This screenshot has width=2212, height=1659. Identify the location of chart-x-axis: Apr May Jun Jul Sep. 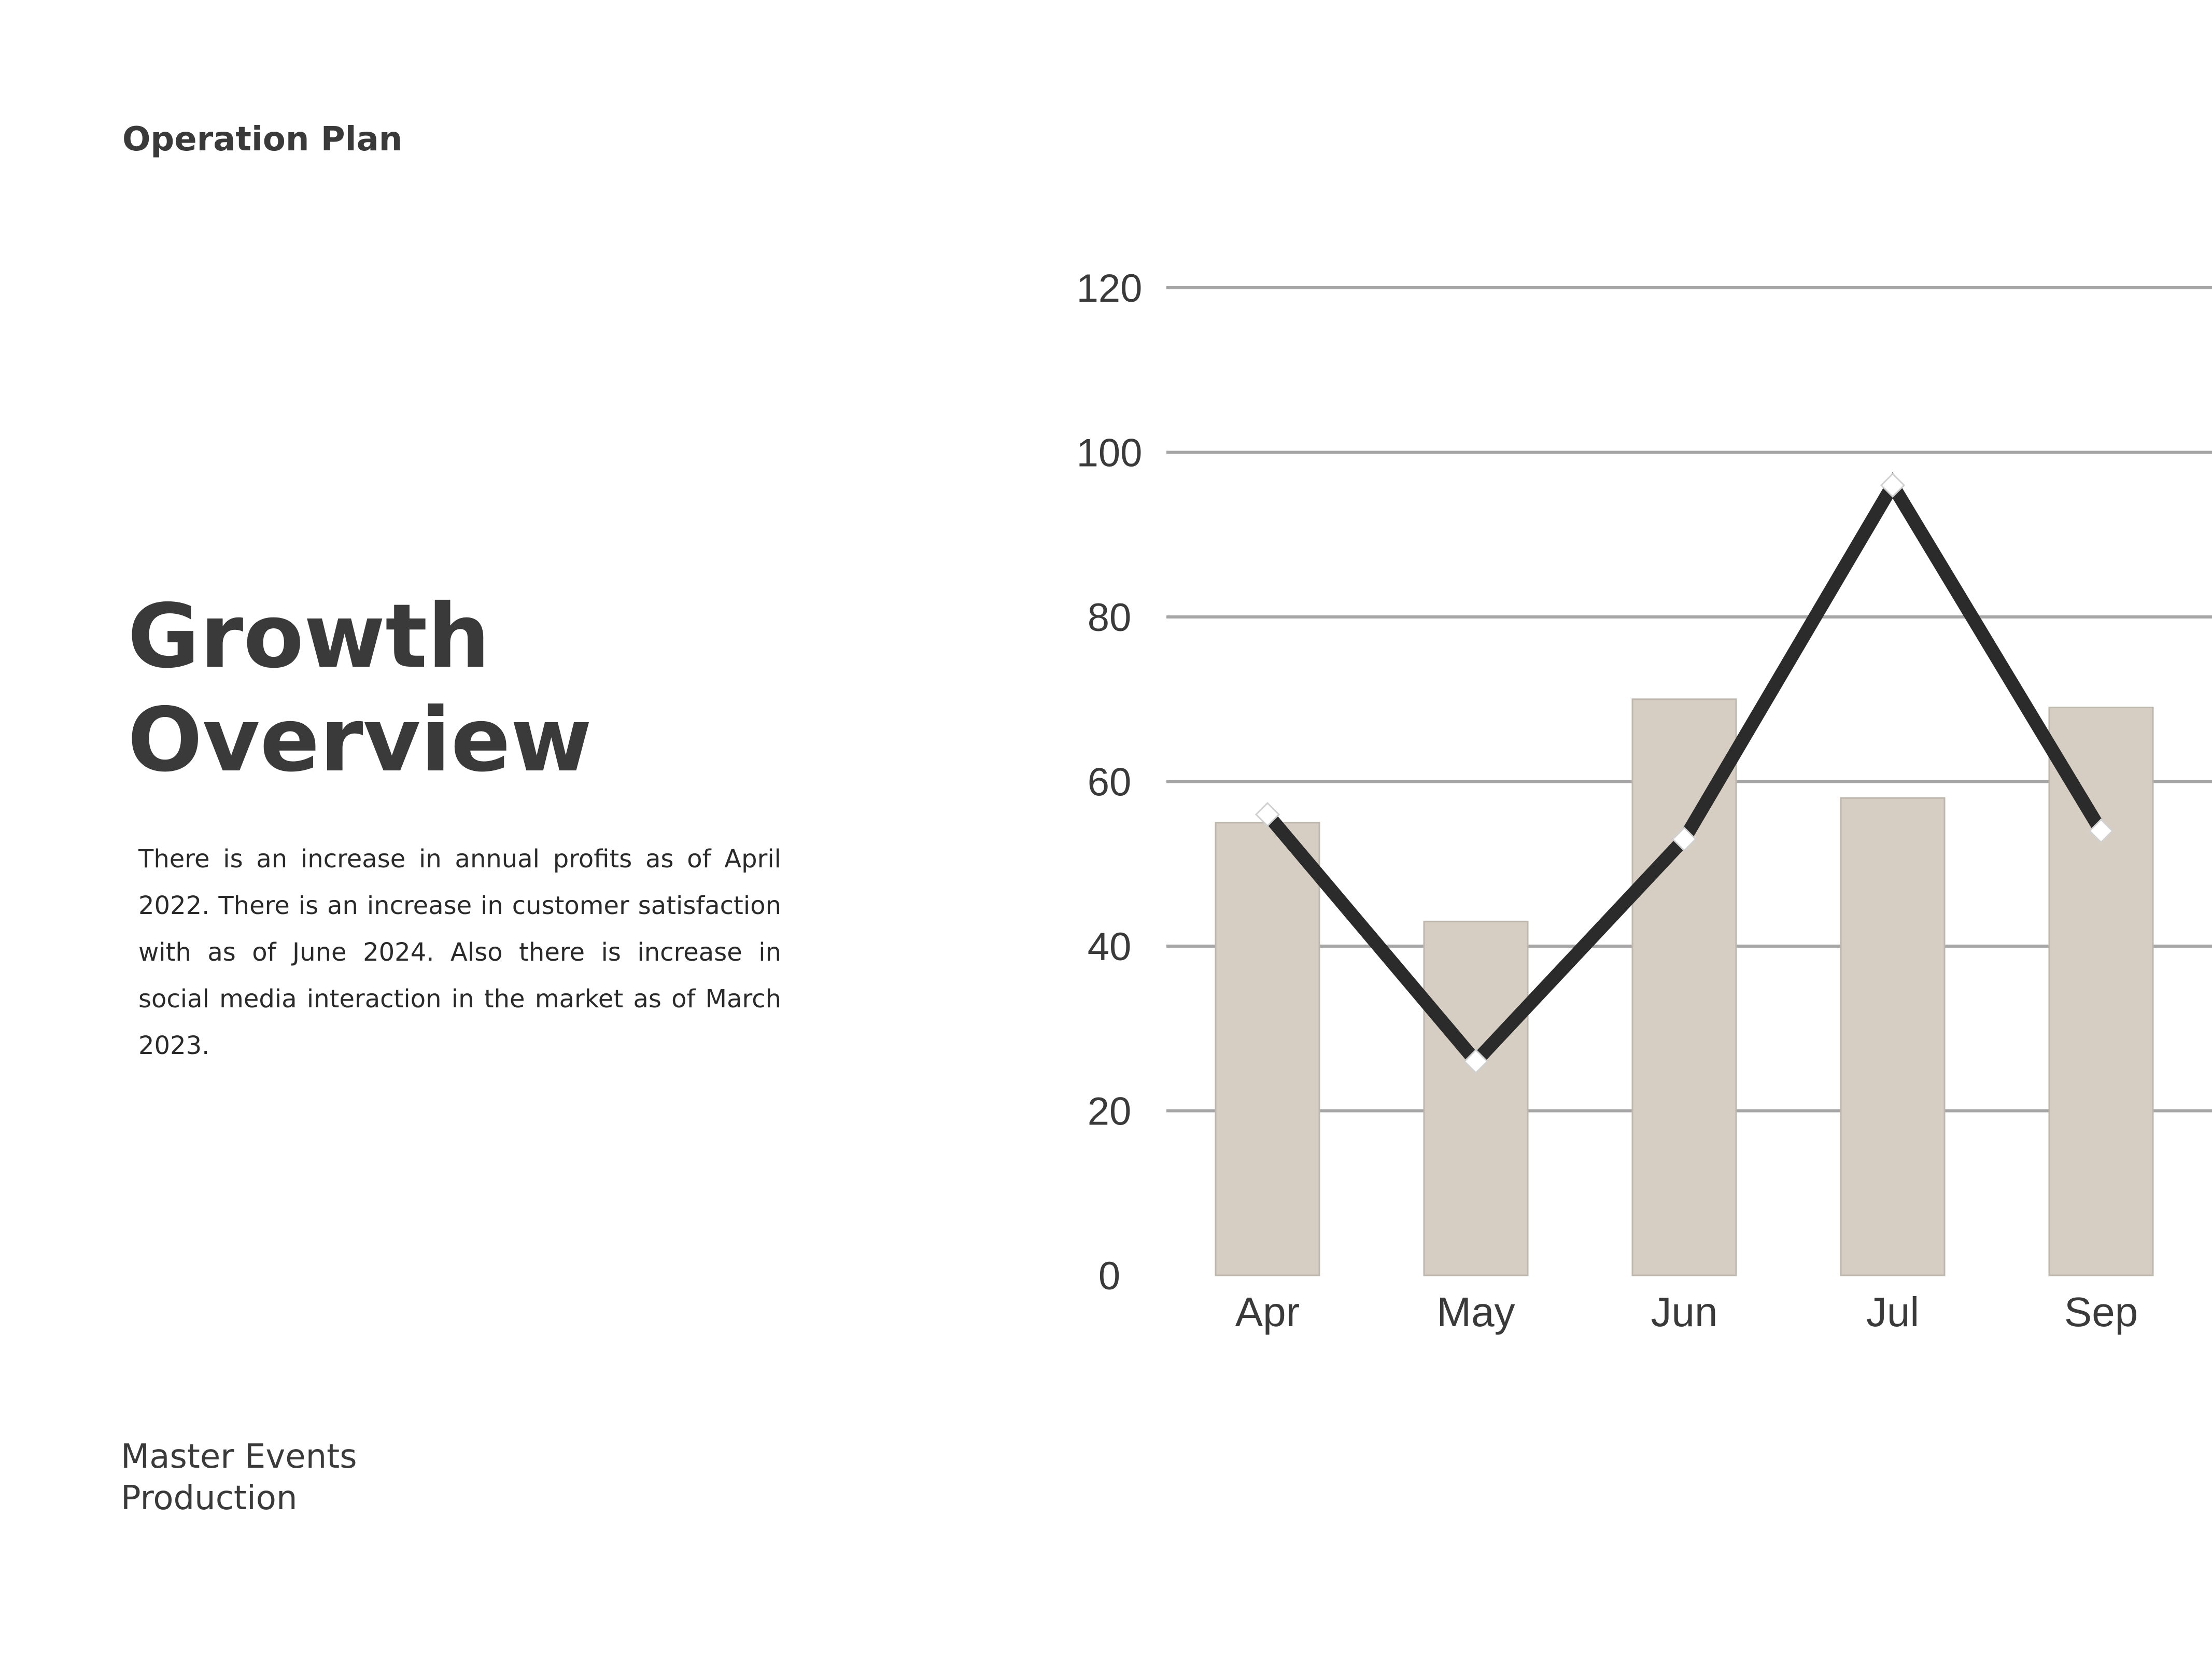
(1686, 1312).